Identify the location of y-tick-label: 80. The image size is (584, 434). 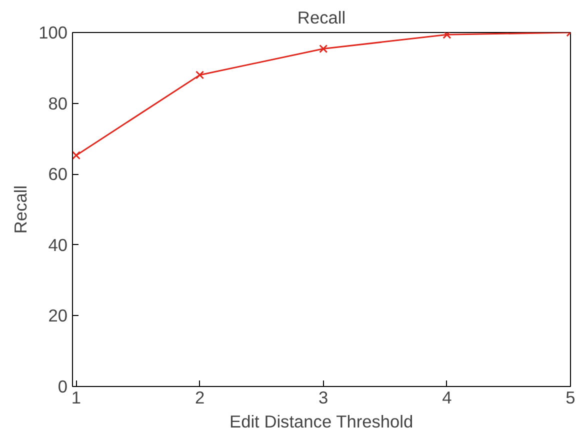
(58, 103).